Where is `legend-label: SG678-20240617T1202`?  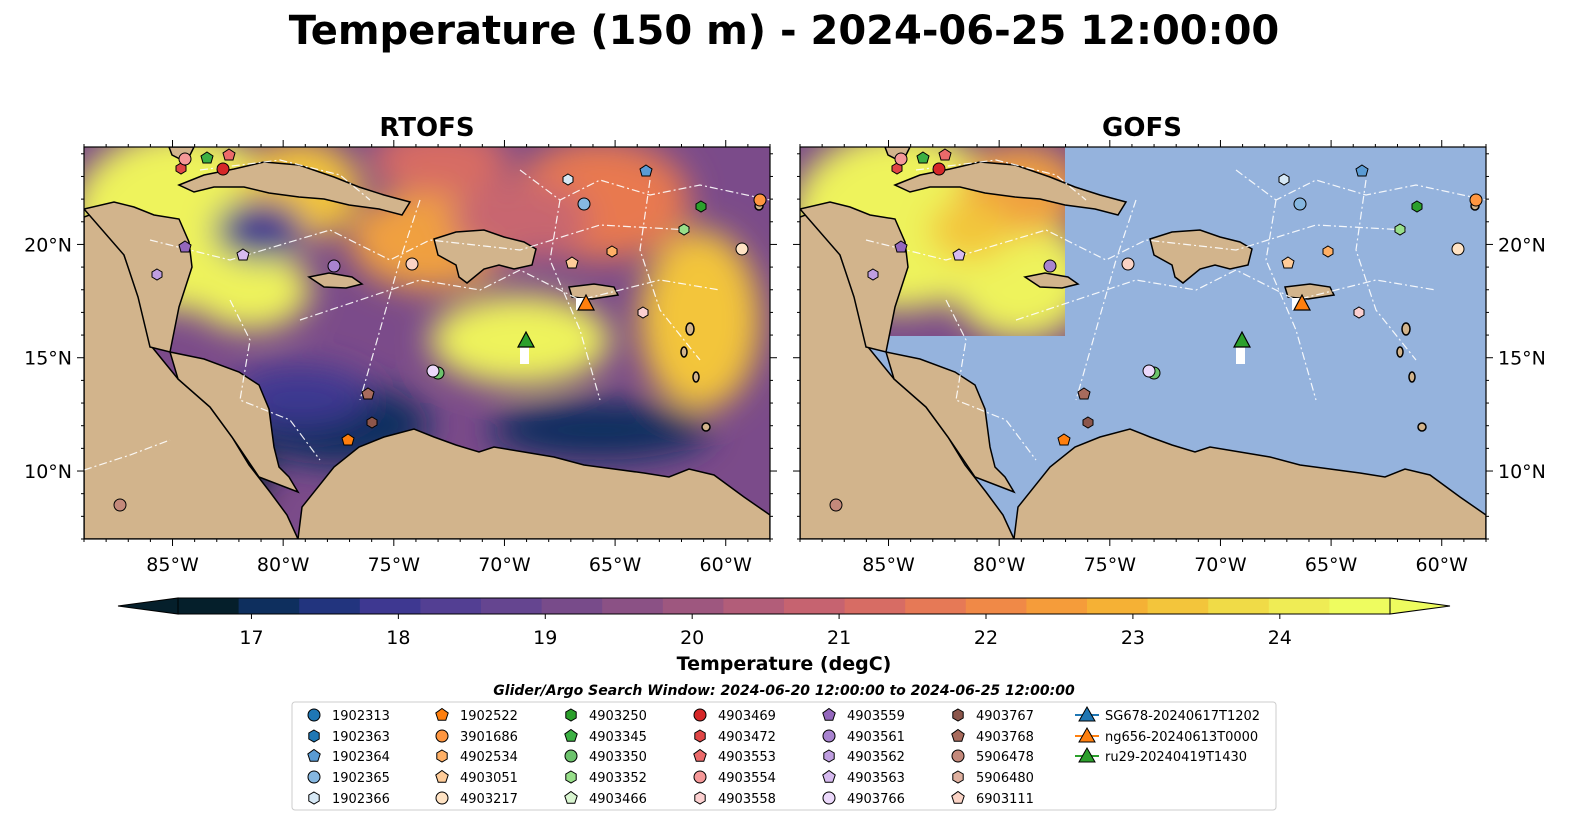
legend-label: SG678-20240617T1202 is located at coordinates (1182, 716).